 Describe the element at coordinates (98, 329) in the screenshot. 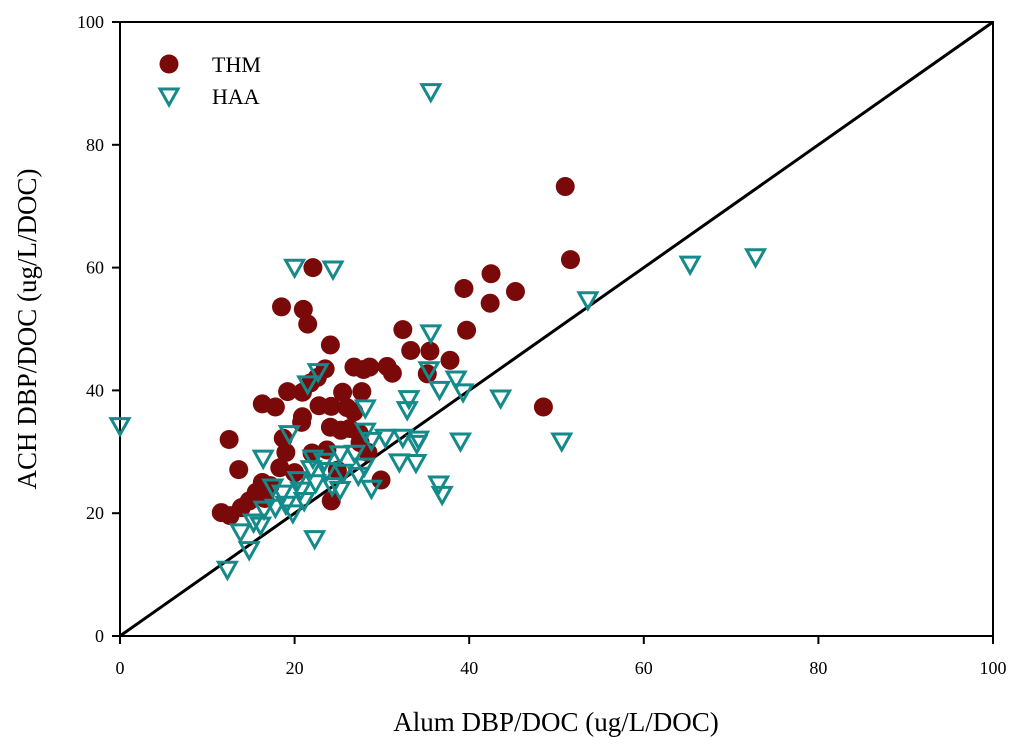

I see `y-axis: 0 20 40 60 80 100` at that location.